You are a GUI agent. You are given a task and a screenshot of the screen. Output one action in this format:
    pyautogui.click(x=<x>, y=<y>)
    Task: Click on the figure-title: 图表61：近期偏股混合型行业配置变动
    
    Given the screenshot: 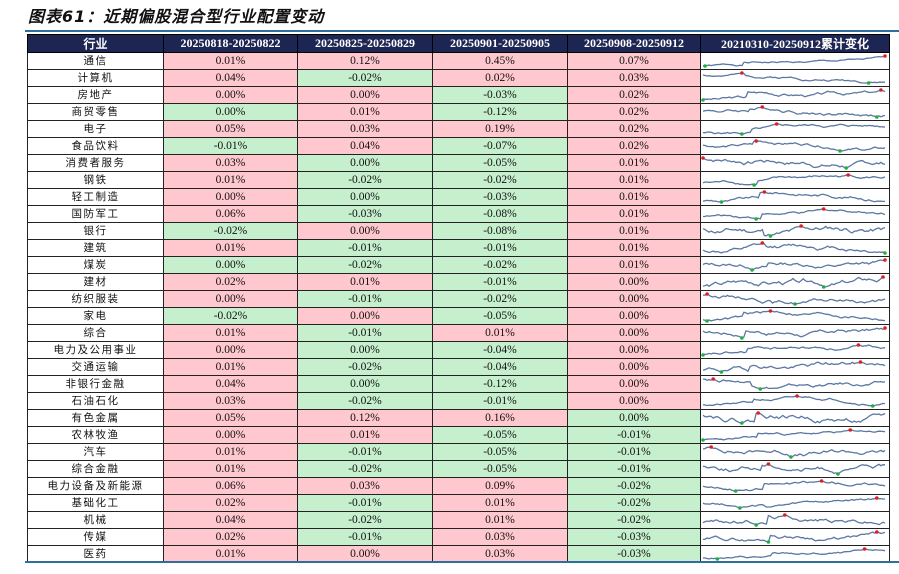 What is the action you would take?
    pyautogui.click(x=176, y=16)
    